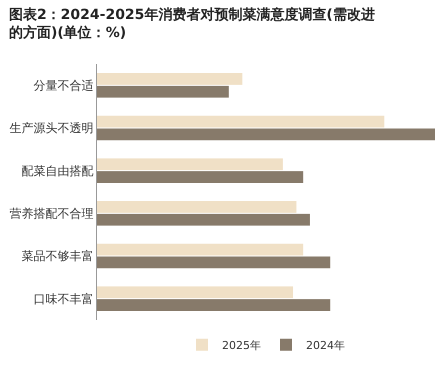  Describe the element at coordinates (325, 345) in the screenshot. I see `legend-label: 2024年` at that location.